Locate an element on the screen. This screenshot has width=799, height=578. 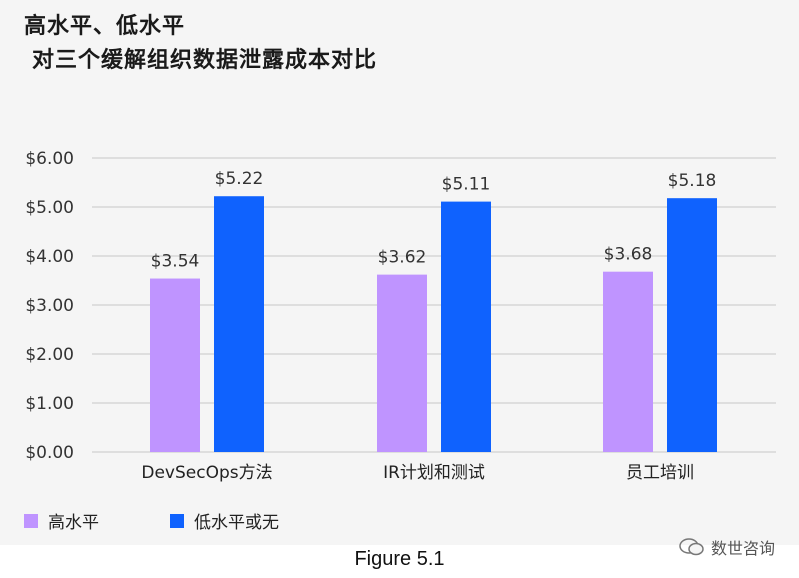
legend-swatch-high is located at coordinates (31, 520).